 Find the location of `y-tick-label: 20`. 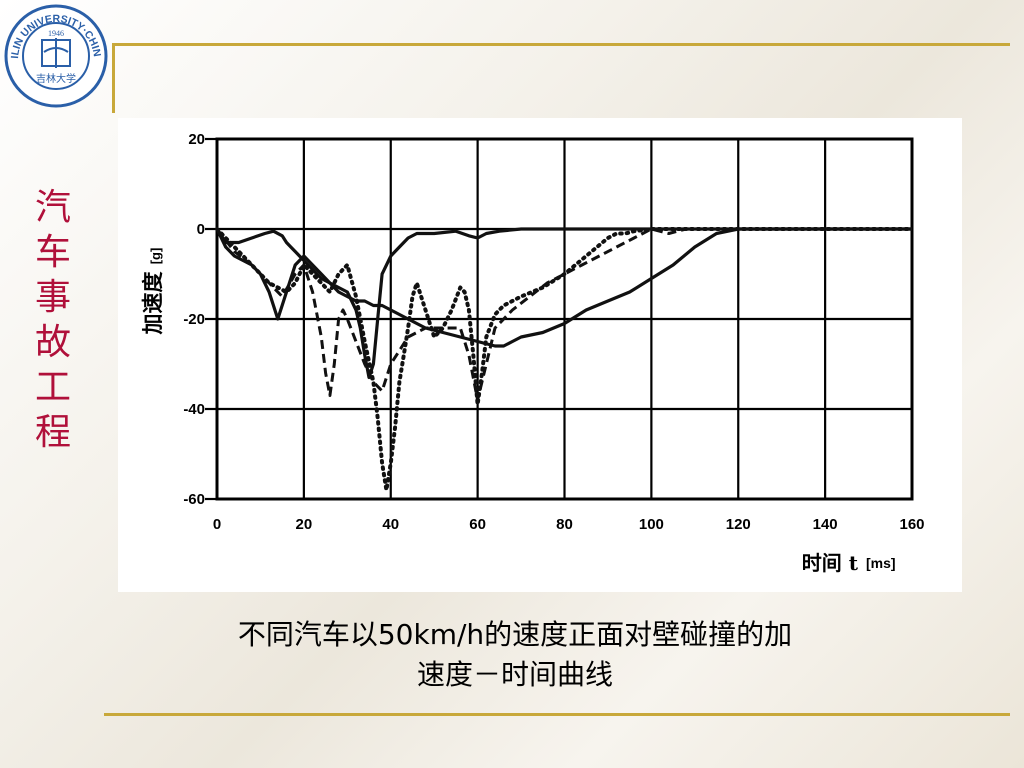

y-tick-label: 20 is located at coordinates (196, 139).